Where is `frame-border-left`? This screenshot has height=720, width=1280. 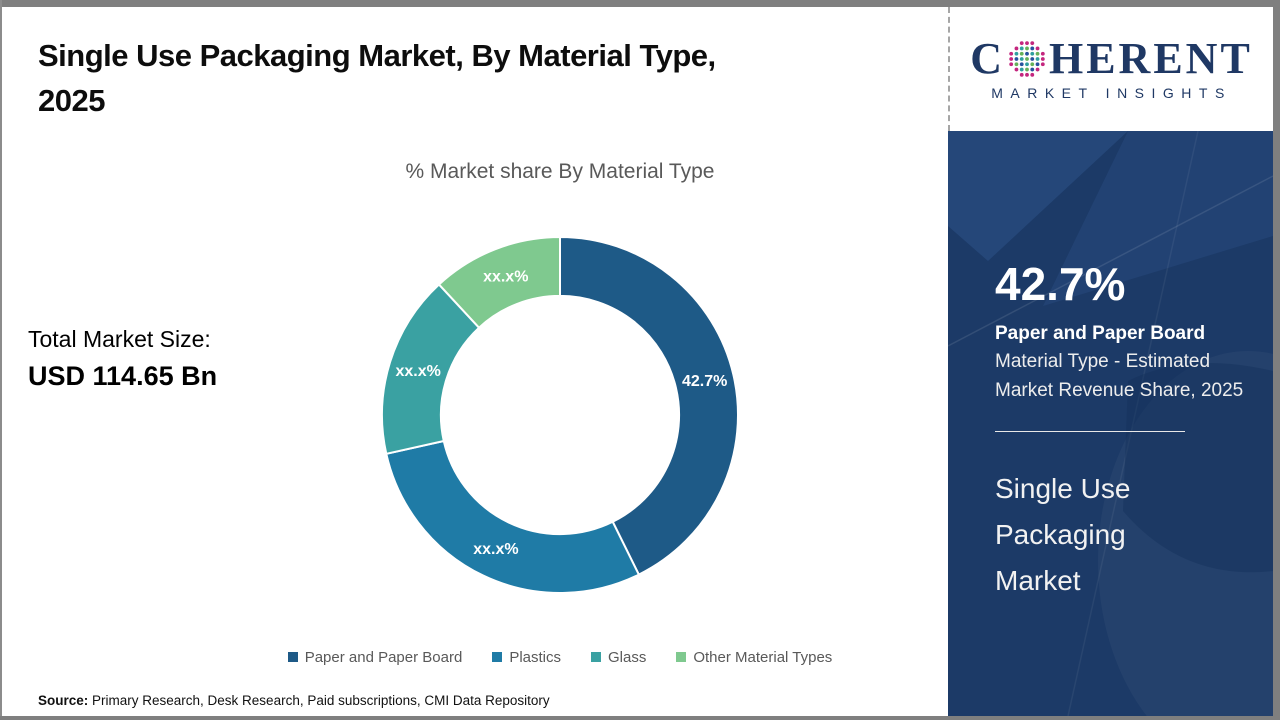
frame-border-left is located at coordinates (1, 360).